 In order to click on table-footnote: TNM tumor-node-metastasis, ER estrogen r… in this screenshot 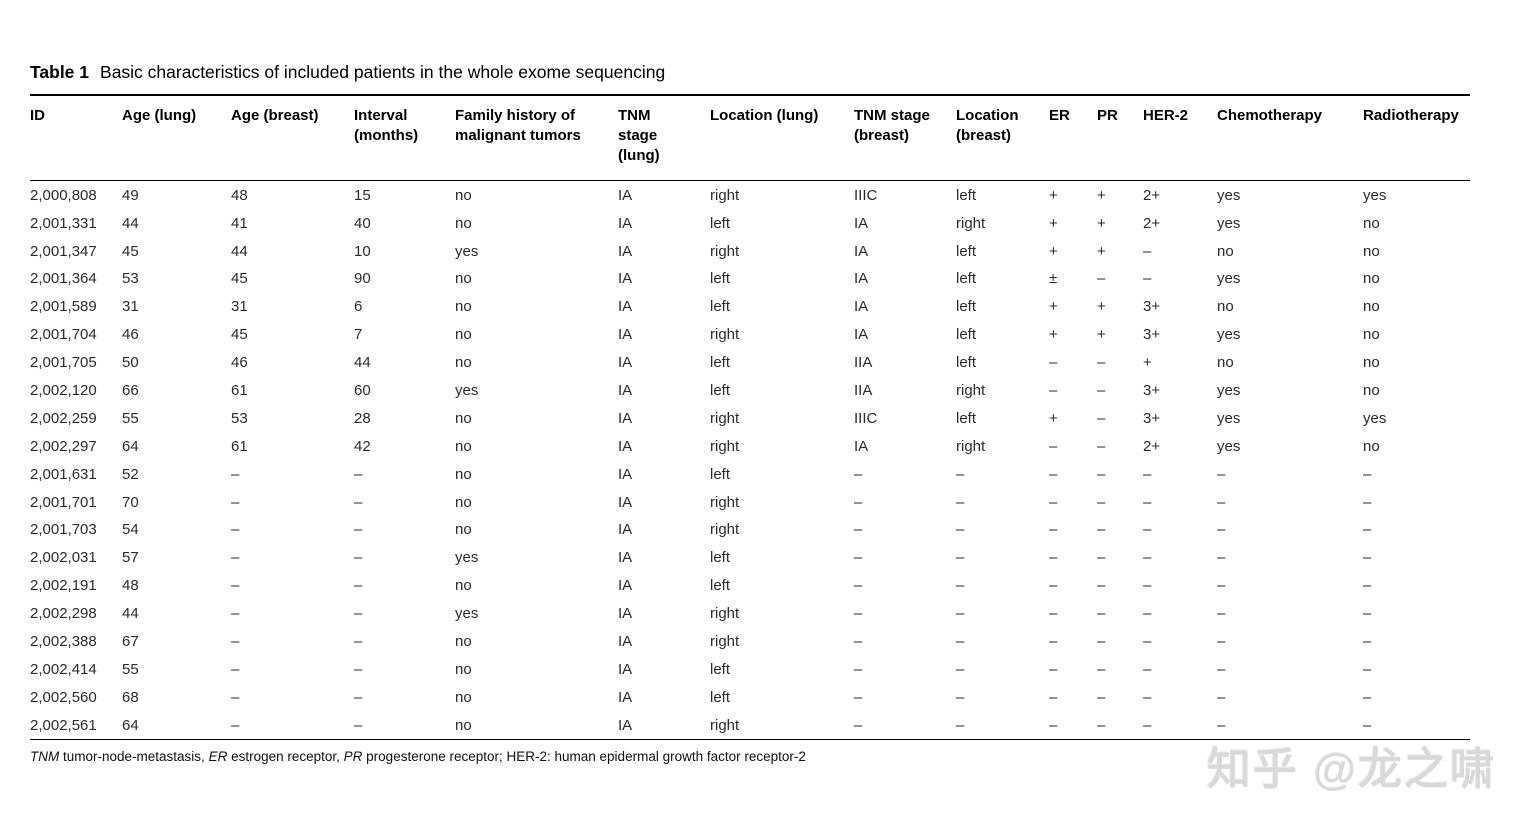, I will do `click(750, 752)`.